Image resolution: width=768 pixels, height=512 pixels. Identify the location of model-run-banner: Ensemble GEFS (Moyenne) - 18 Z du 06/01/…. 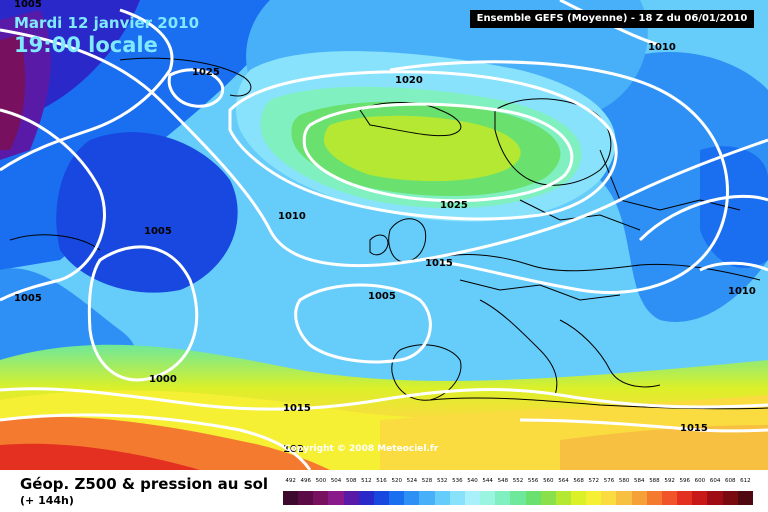
(612, 19).